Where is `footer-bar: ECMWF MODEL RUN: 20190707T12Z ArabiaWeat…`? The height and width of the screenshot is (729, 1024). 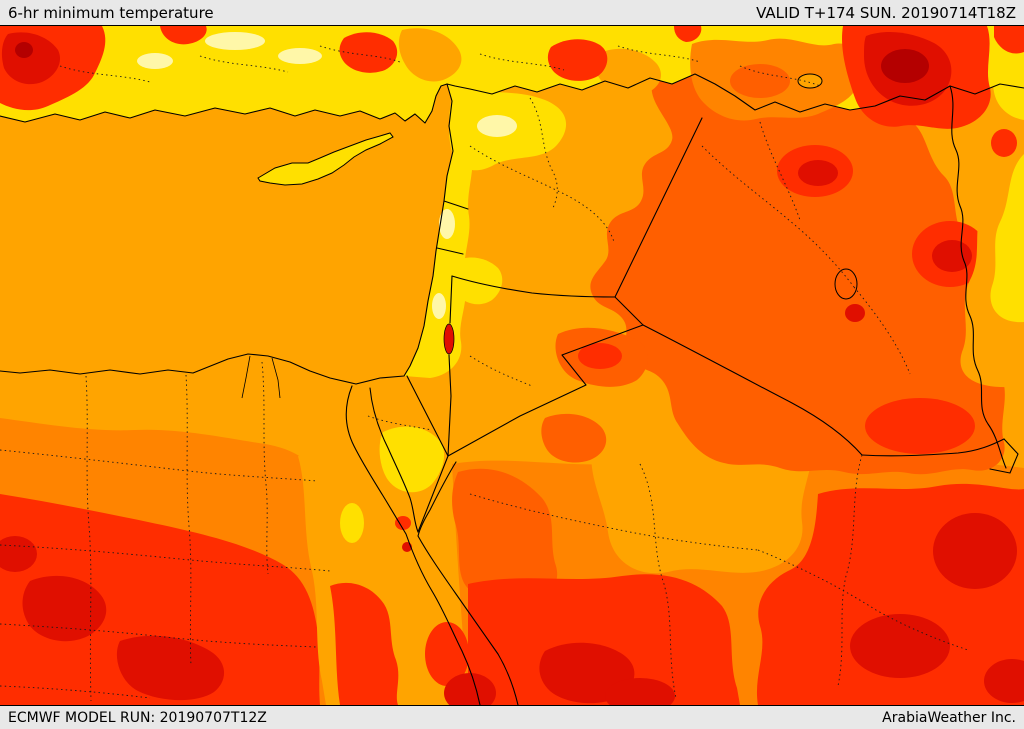
footer-bar: ECMWF MODEL RUN: 20190707T12Z ArabiaWeat… is located at coordinates (512, 717).